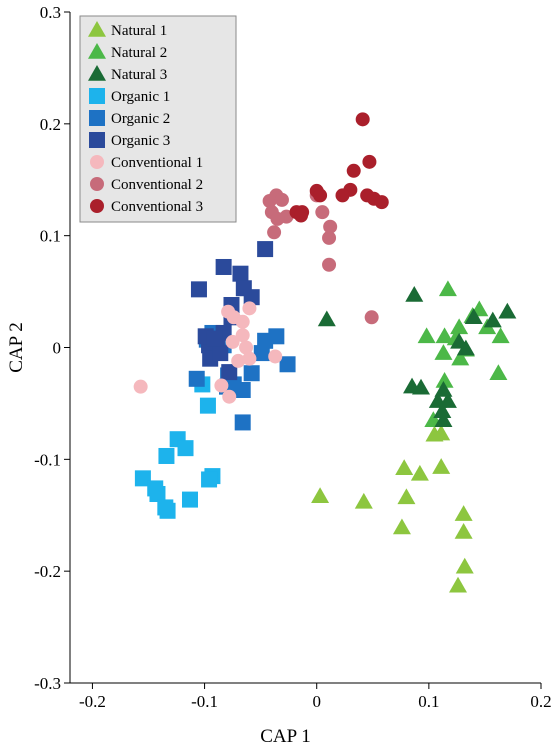 This screenshot has height=749, width=559. I want to click on y-tick-label: 0.3, so click(50, 12).